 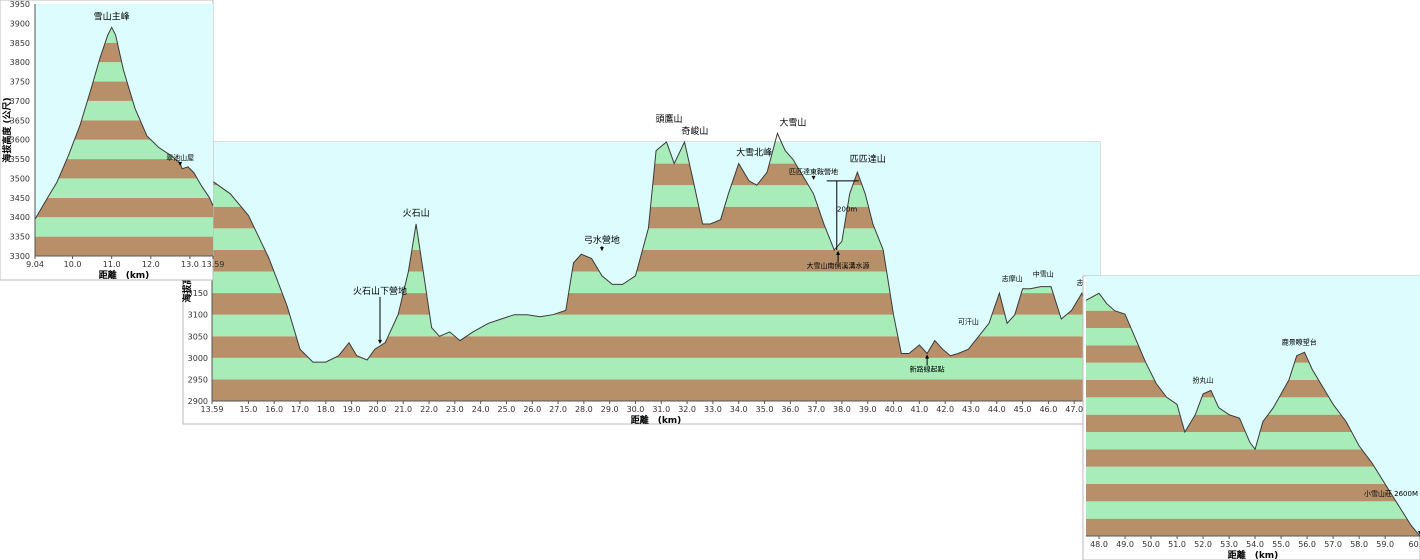 What do you see at coordinates (610, 409) in the screenshot?
I see `x-tick-label: 29.0` at bounding box center [610, 409].